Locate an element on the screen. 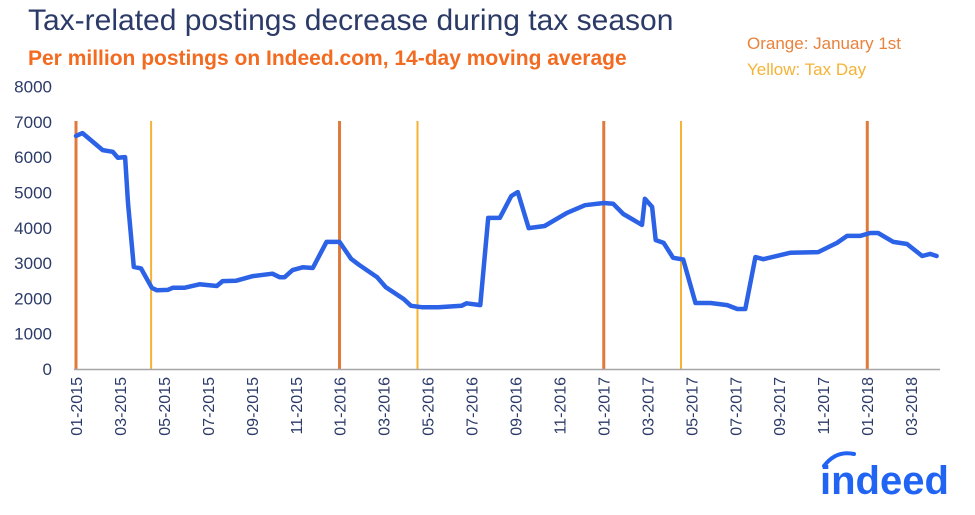 This screenshot has width=975, height=515. x-tick-label: 07-2016 is located at coordinates (473, 406).